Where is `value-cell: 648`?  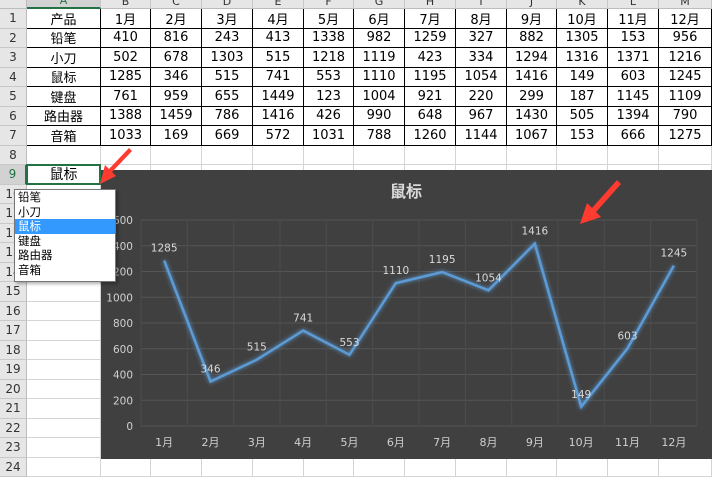
value-cell: 648 is located at coordinates (430, 117).